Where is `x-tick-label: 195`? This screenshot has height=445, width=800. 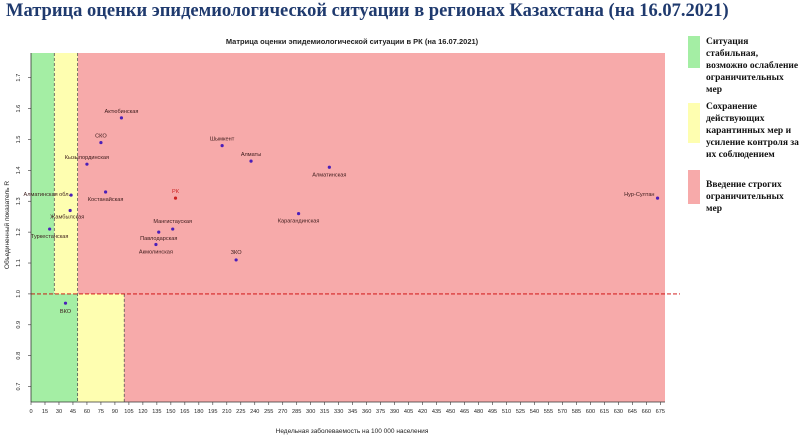 x-tick-label: 195 is located at coordinates (212, 412).